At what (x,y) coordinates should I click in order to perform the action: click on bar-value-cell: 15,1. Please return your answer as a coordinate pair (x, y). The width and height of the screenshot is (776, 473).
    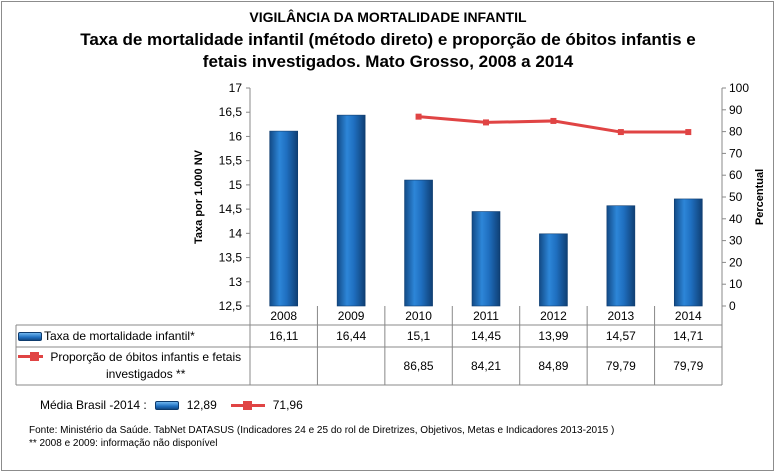
    Looking at the image, I should click on (418, 336).